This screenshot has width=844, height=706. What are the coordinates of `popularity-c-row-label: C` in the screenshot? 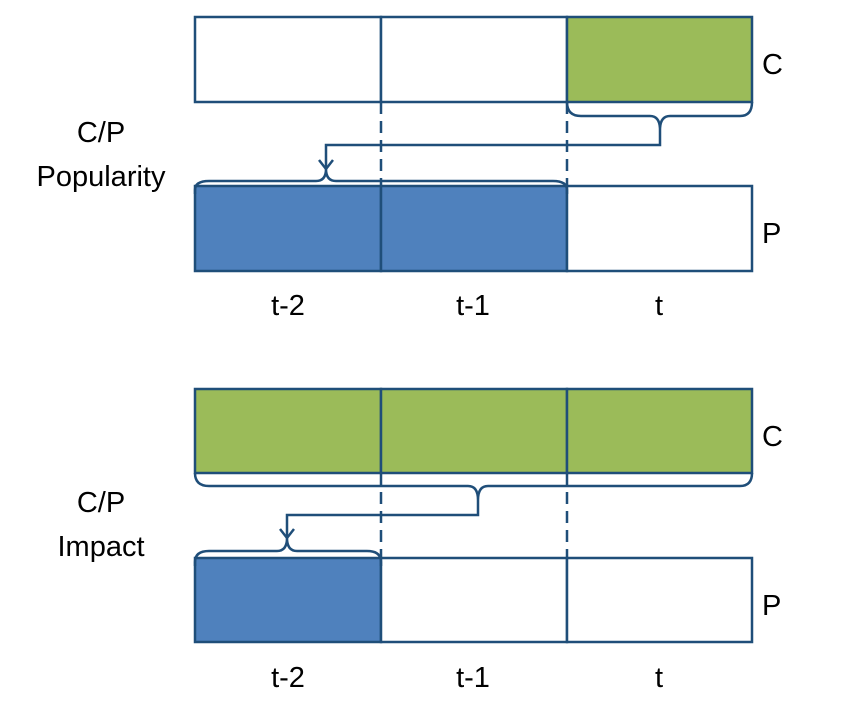 It's located at (772, 65).